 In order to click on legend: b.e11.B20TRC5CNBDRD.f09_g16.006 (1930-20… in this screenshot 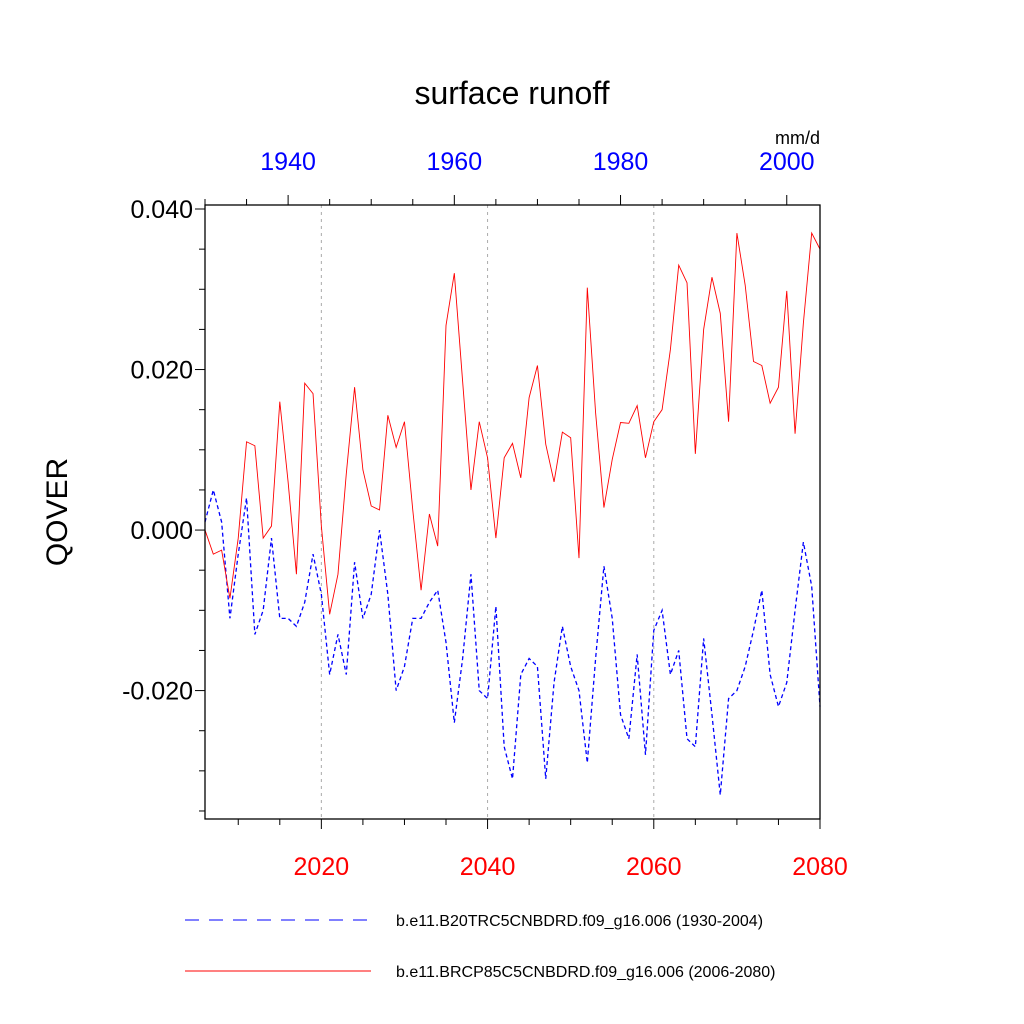, I will do `click(480, 947)`.